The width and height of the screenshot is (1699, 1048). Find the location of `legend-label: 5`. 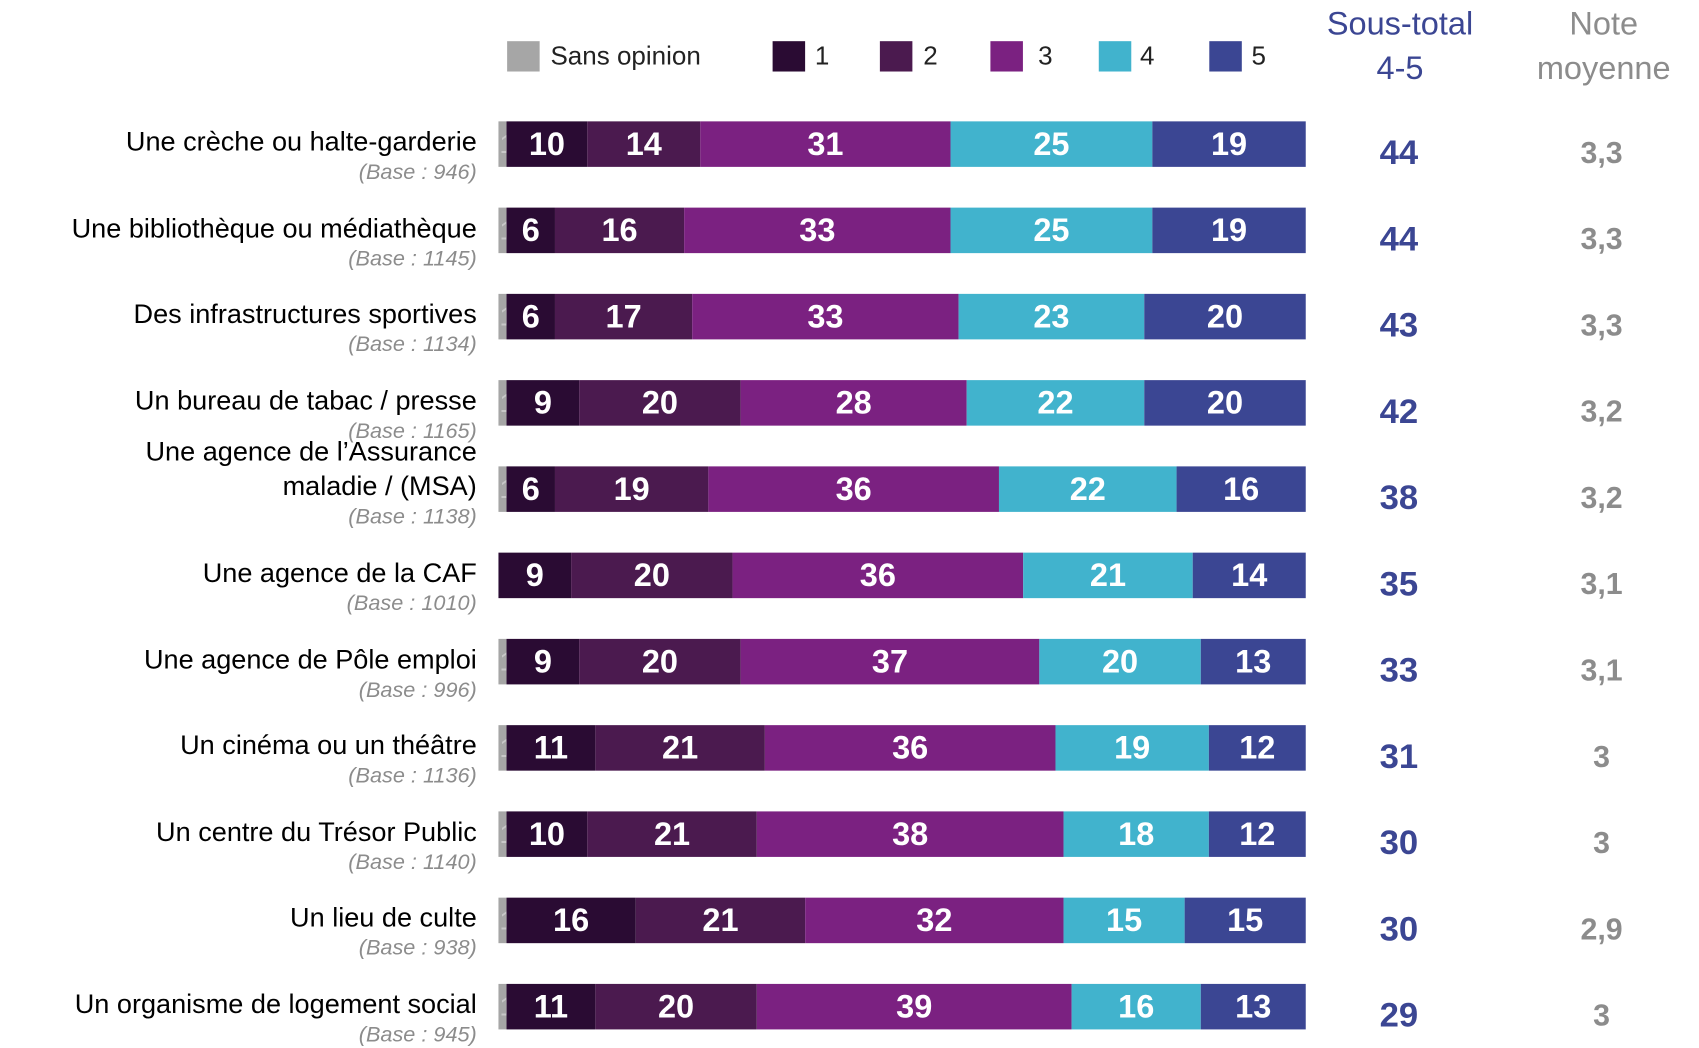

legend-label: 5 is located at coordinates (1259, 55).